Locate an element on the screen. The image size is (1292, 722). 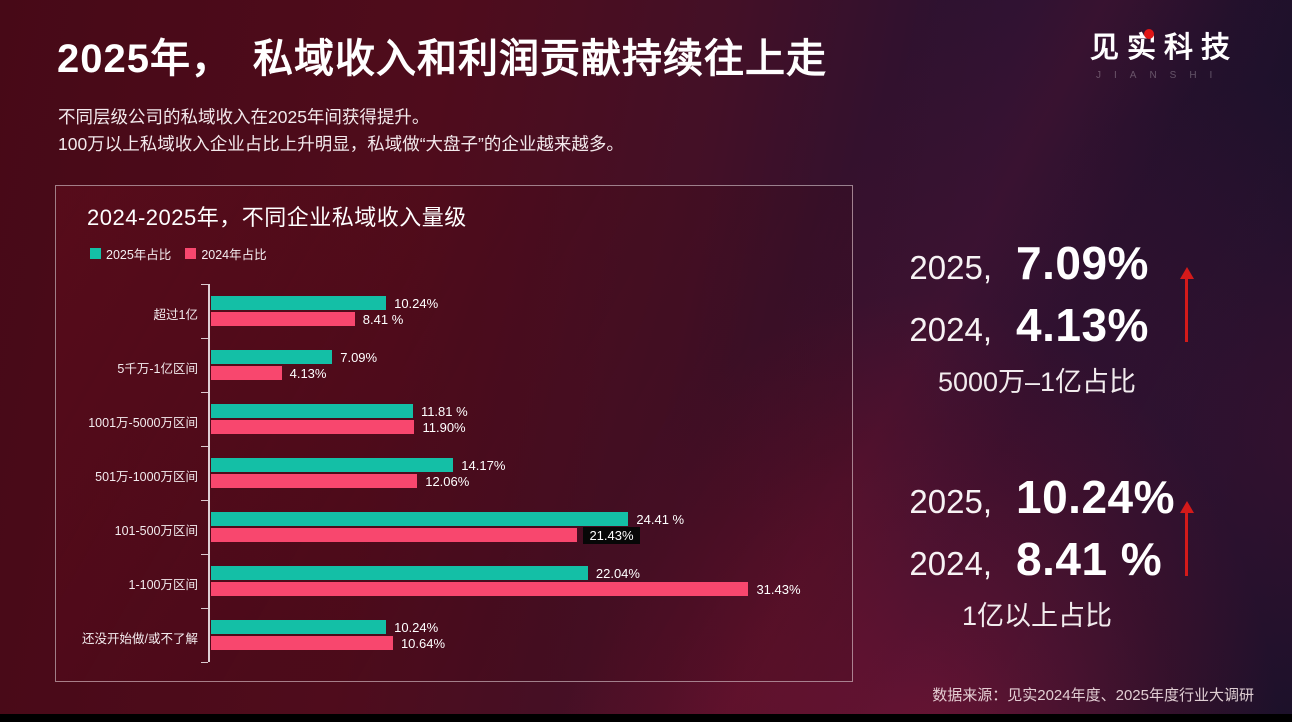
category-label: 1001万-5000万区间 is located at coordinates (143, 423).